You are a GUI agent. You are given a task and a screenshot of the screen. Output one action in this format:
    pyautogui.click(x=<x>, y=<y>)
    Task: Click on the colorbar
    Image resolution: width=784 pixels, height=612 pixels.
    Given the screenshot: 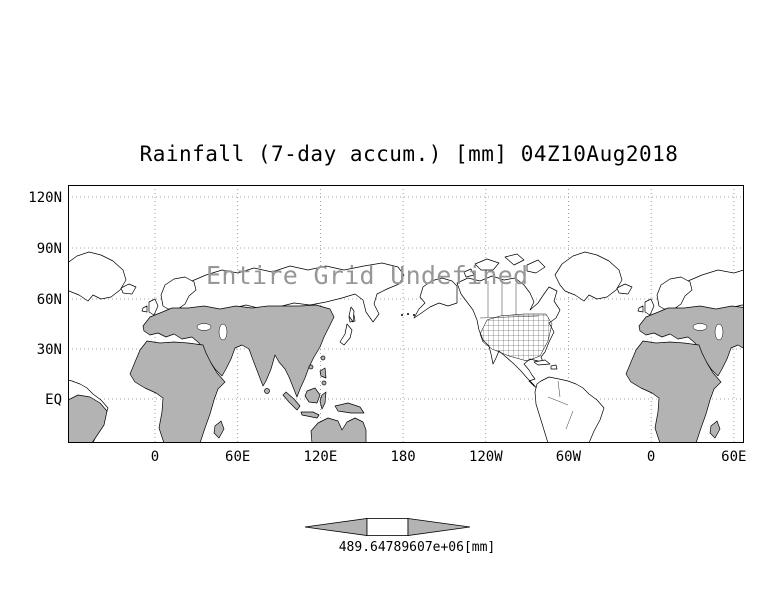 What is the action you would take?
    pyautogui.click(x=387, y=527)
    